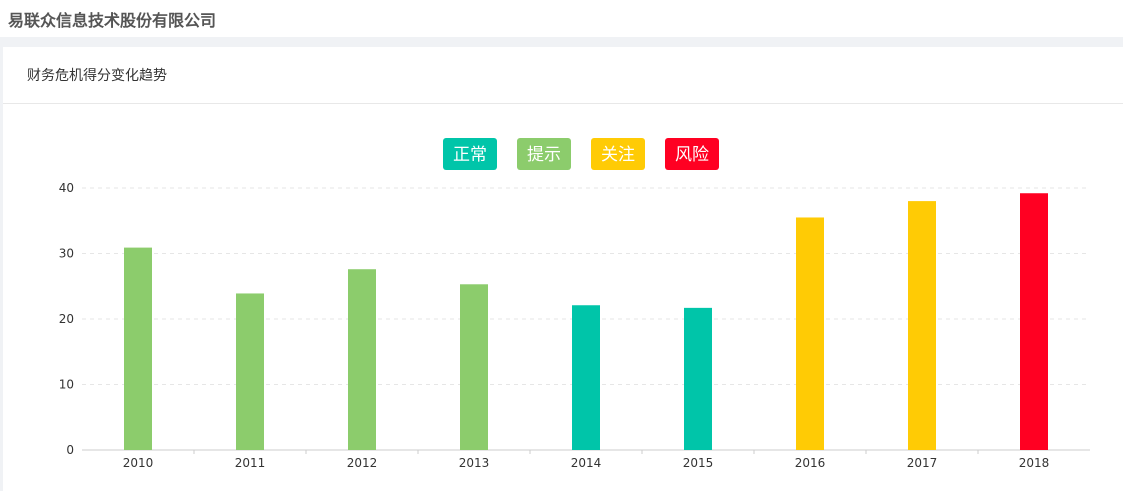 This screenshot has height=491, width=1123. I want to click on legend-item: 风险, so click(692, 154).